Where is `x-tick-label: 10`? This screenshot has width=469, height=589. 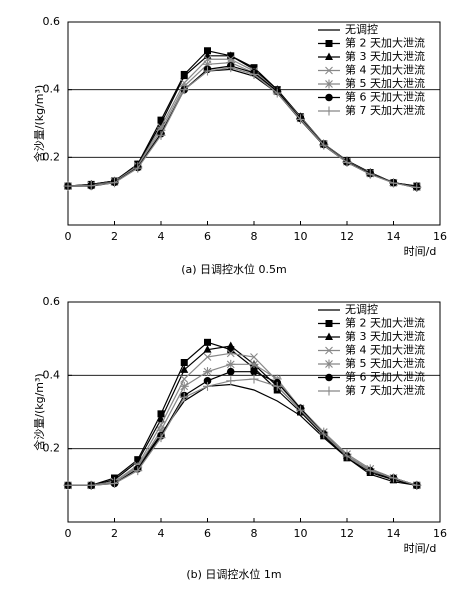 x-tick-label: 10 is located at coordinates (301, 236).